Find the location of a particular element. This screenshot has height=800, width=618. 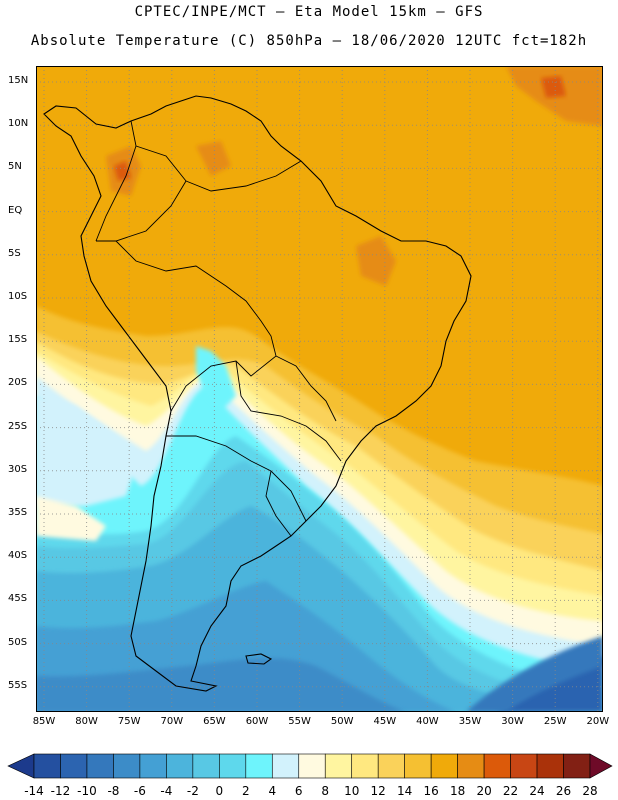

colorbar-tick-label: 16 is located at coordinates (431, 791).